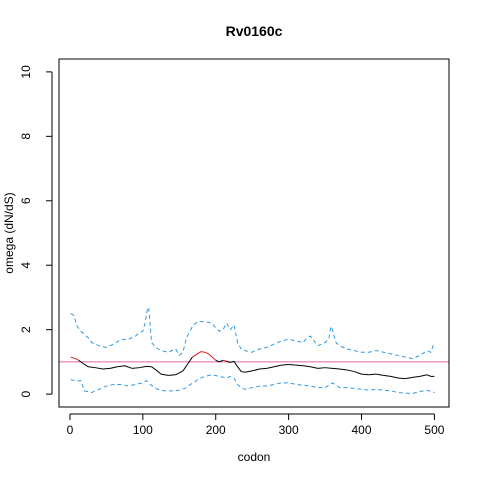  I want to click on x-tick-label-200: 200, so click(216, 430).